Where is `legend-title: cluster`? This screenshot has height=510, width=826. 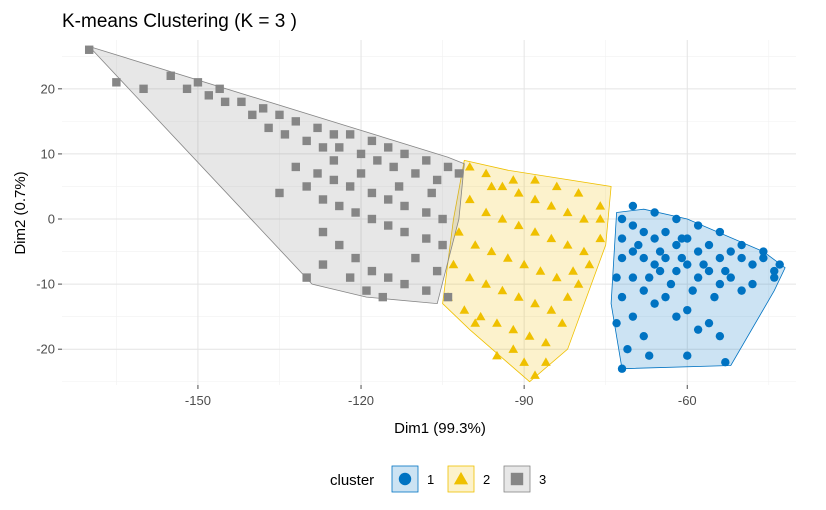 legend-title: cluster is located at coordinates (352, 480).